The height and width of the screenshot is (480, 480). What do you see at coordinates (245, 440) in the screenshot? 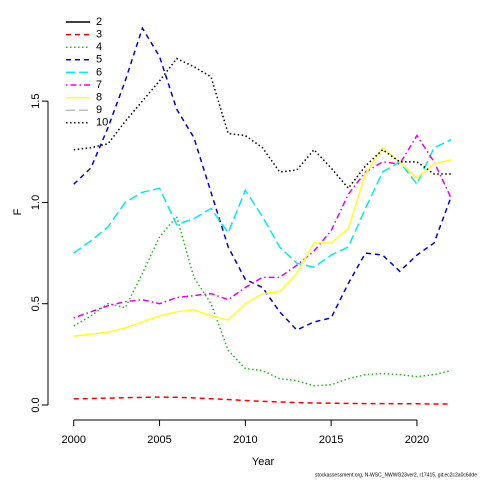
I see `x-tick-label: 2010` at bounding box center [245, 440].